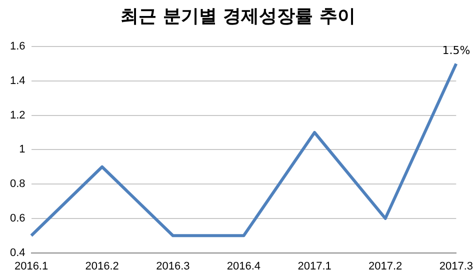 This screenshot has height=276, width=476. I want to click on y-tick-label: 1.2, so click(18, 115).